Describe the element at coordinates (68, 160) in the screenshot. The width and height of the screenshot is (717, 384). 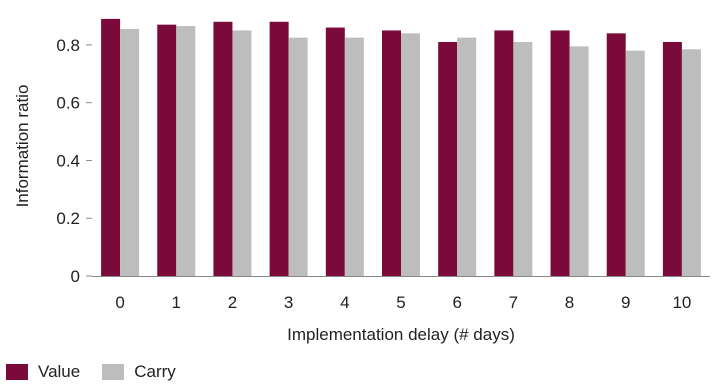
I see `y-tick-label: 0.4` at that location.